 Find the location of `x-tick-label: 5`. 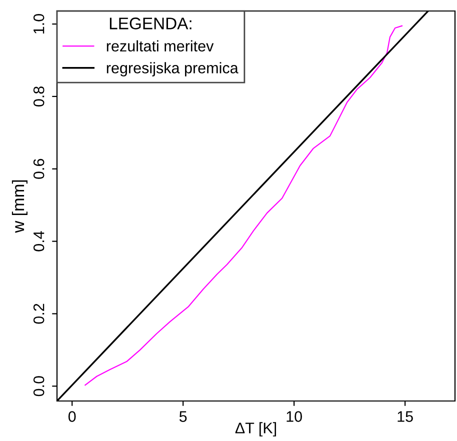

x-tick-label: 5 is located at coordinates (183, 416).